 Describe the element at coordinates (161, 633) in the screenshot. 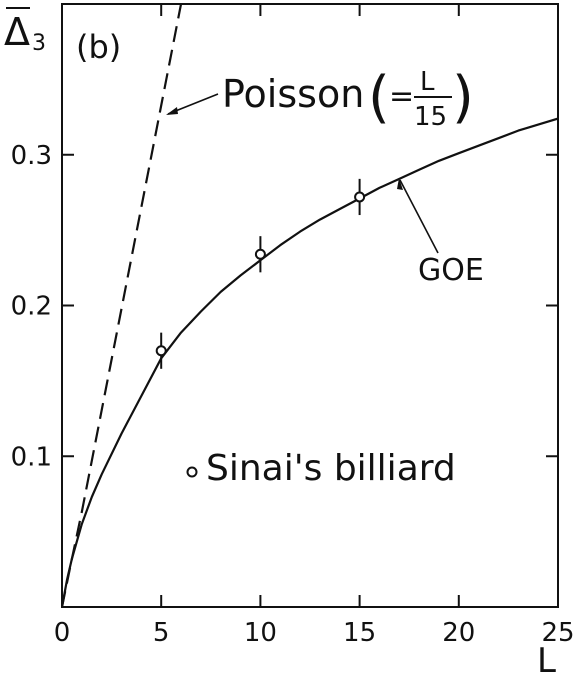

I see `x-tick-label: 5` at that location.